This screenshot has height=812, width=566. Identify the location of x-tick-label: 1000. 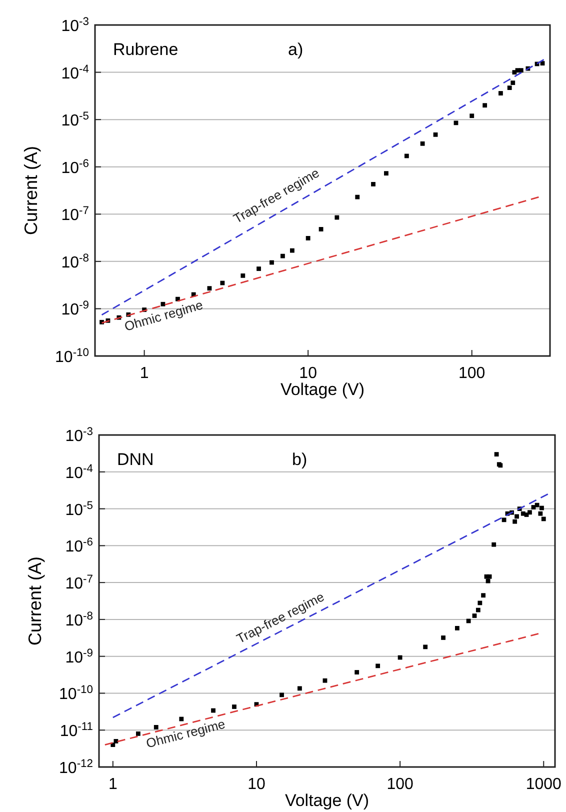
(544, 784).